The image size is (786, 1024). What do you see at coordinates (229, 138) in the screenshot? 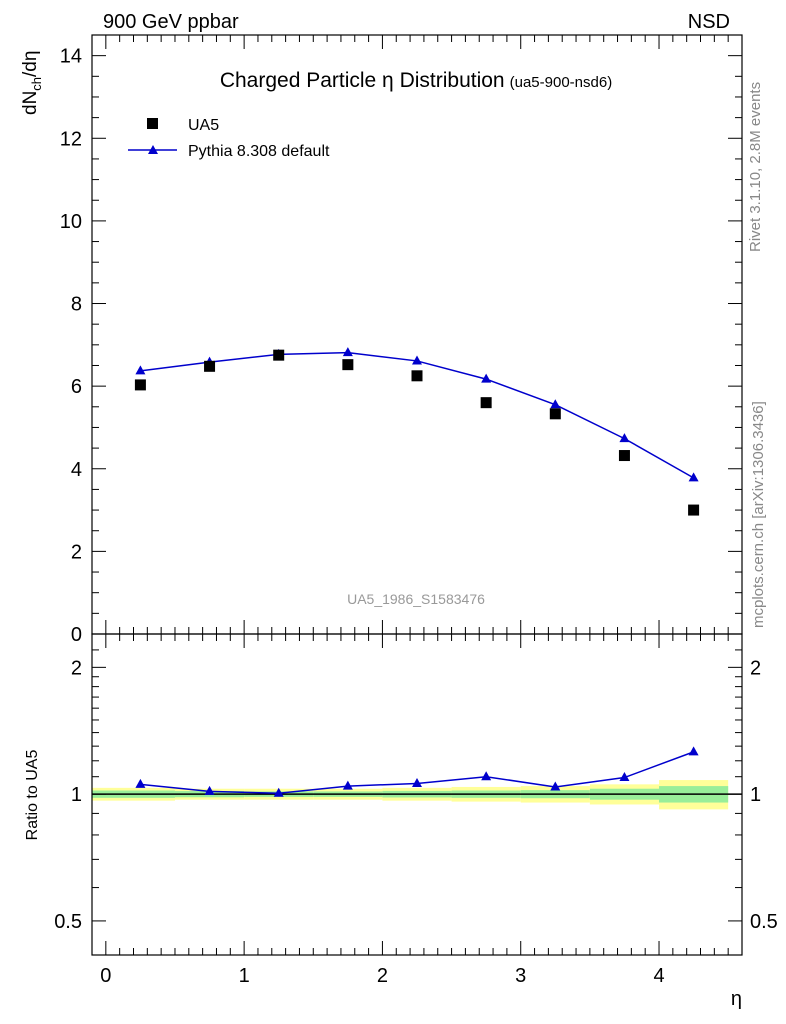
I see `legend: UA5 Pythia 8.308 default` at bounding box center [229, 138].